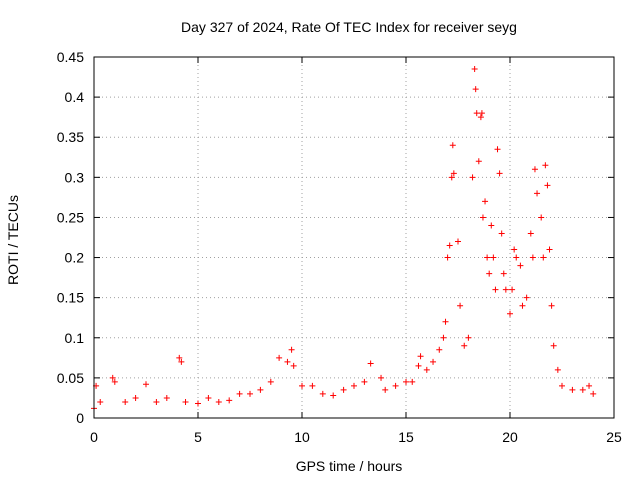 Image resolution: width=640 pixels, height=480 pixels. Describe the element at coordinates (75, 177) in the screenshot. I see `y-tick-label: 0.3` at that location.